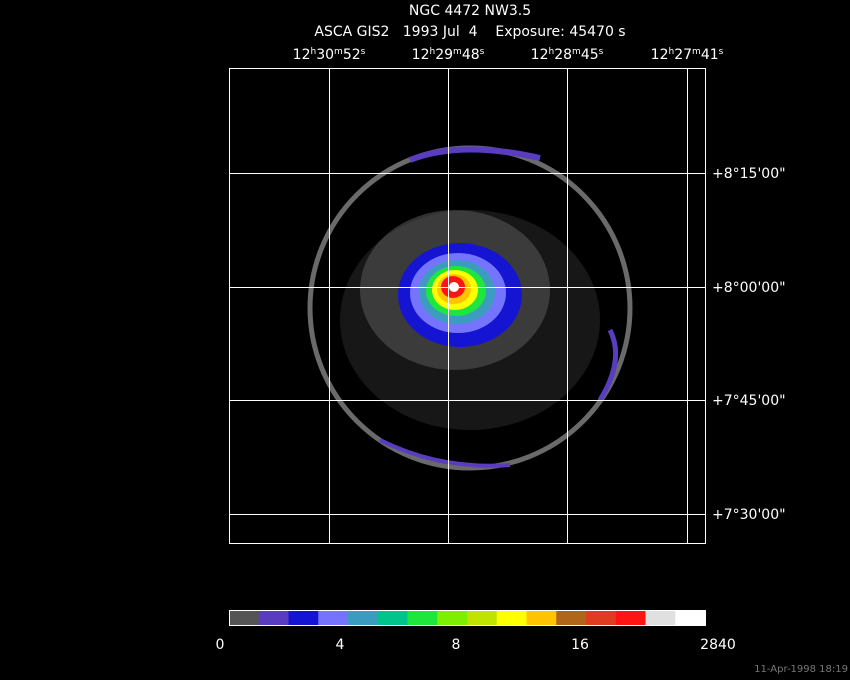 The width and height of the screenshot is (850, 680). What do you see at coordinates (580, 645) in the screenshot?
I see `colorbar-label: 16` at bounding box center [580, 645].